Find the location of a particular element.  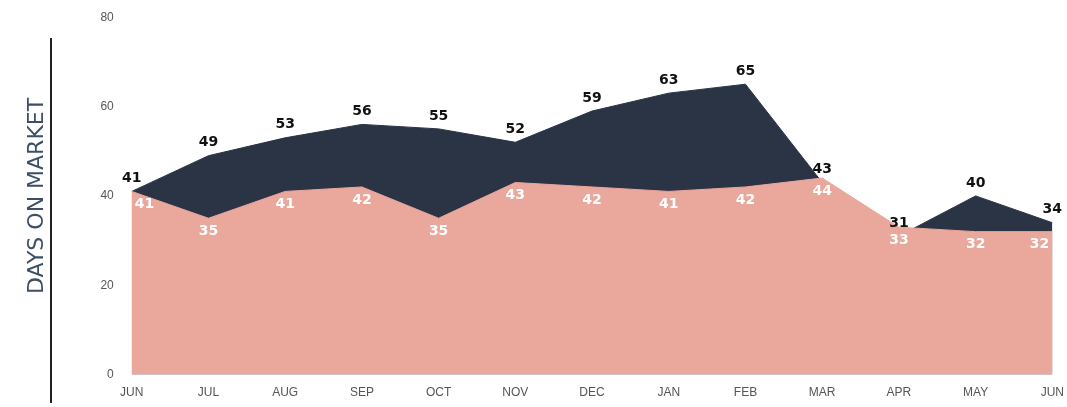

x-tick-label: APR is located at coordinates (899, 392).